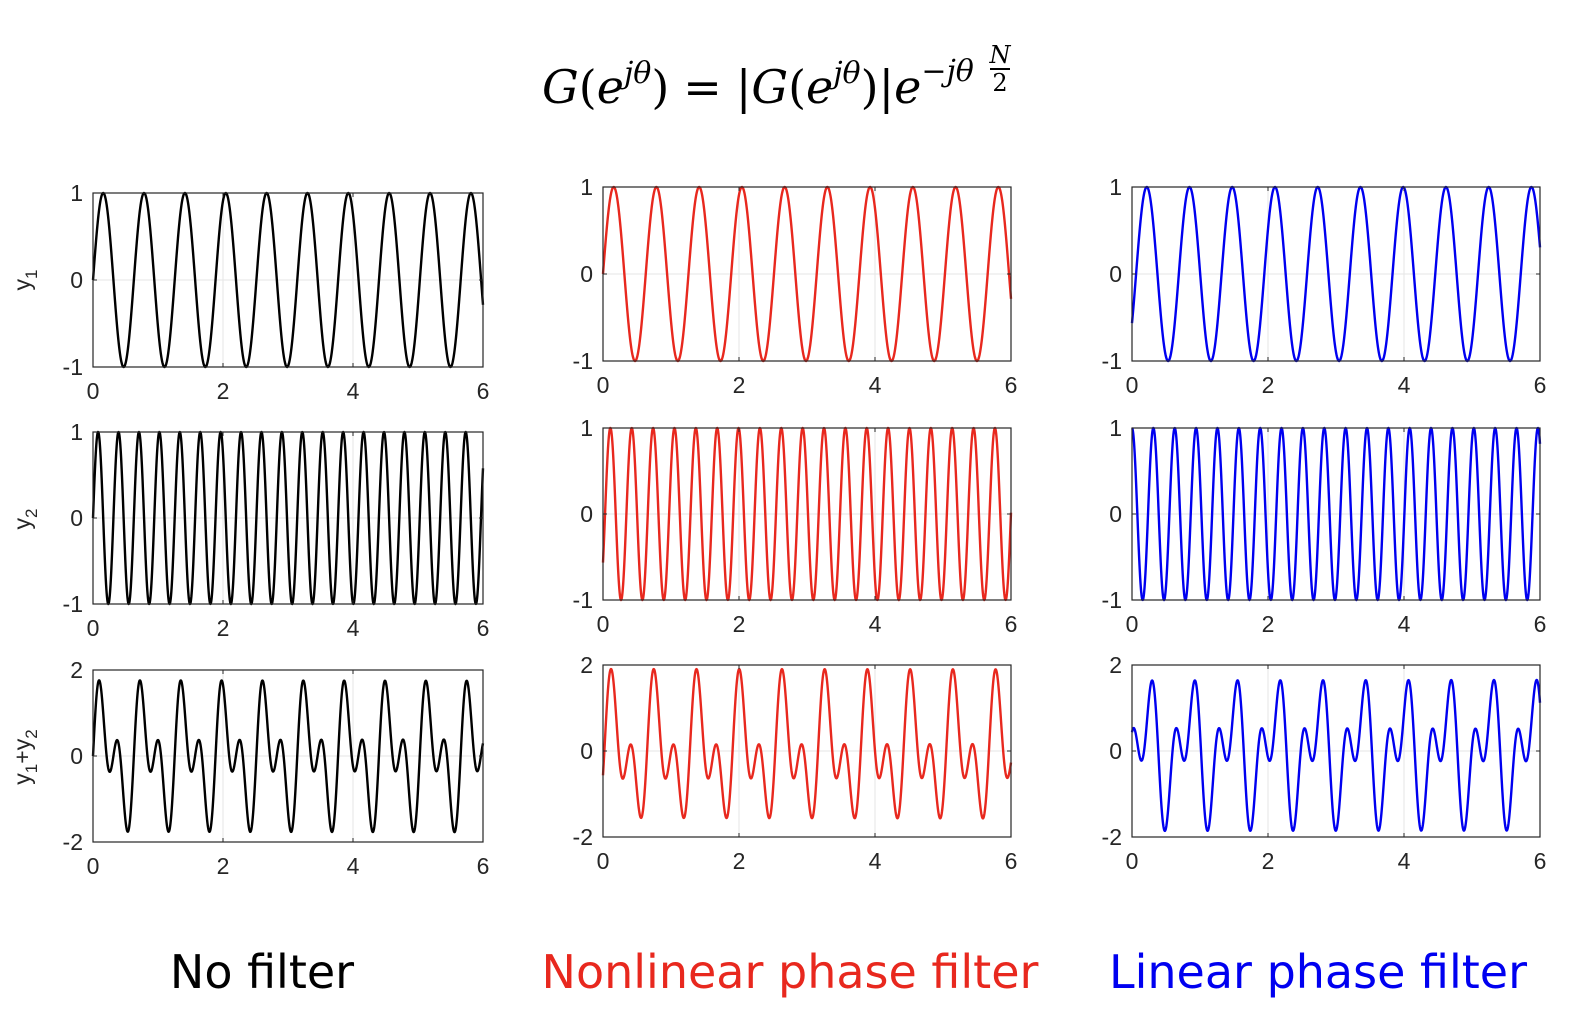  I want to click on nonlinear-y2-ytick-label: -1, so click(583, 600).